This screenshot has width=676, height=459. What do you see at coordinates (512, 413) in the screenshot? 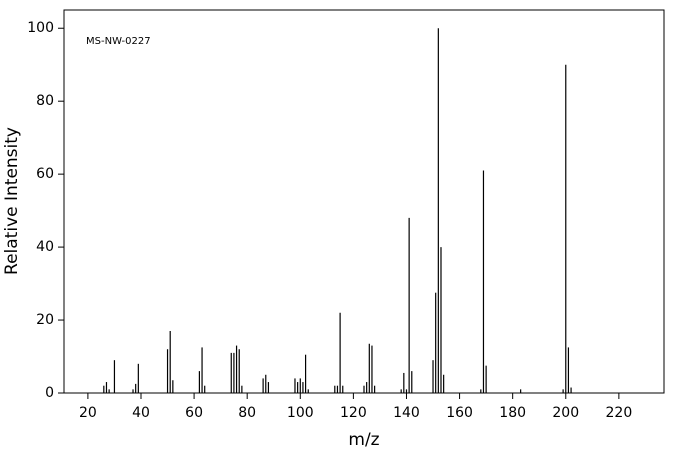
I see `x-tick-label: 180` at bounding box center [512, 413].